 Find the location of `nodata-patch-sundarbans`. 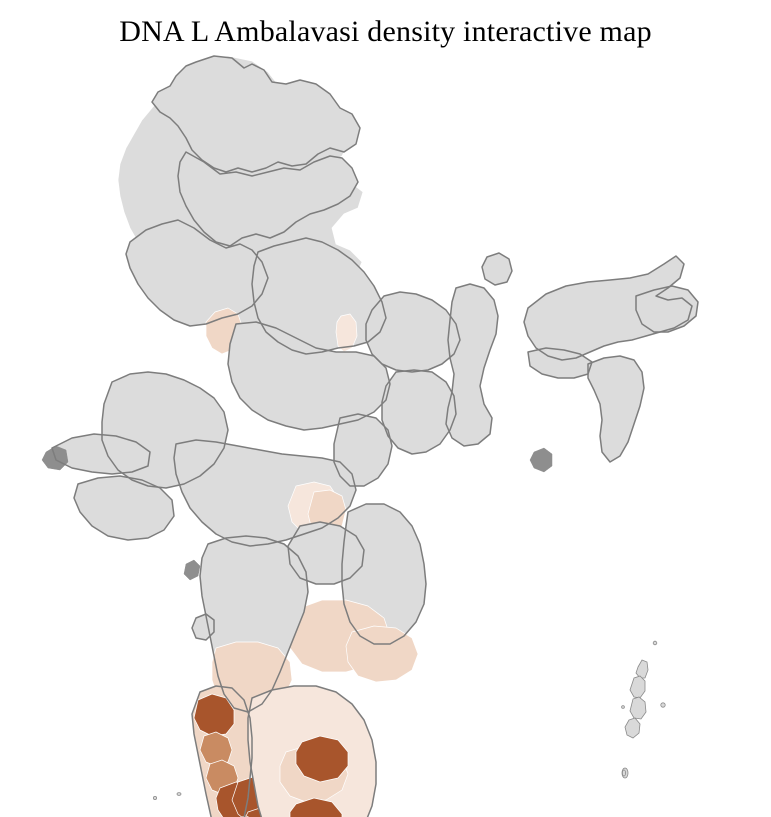

nodata-patch-sundarbans is located at coordinates (541, 460).